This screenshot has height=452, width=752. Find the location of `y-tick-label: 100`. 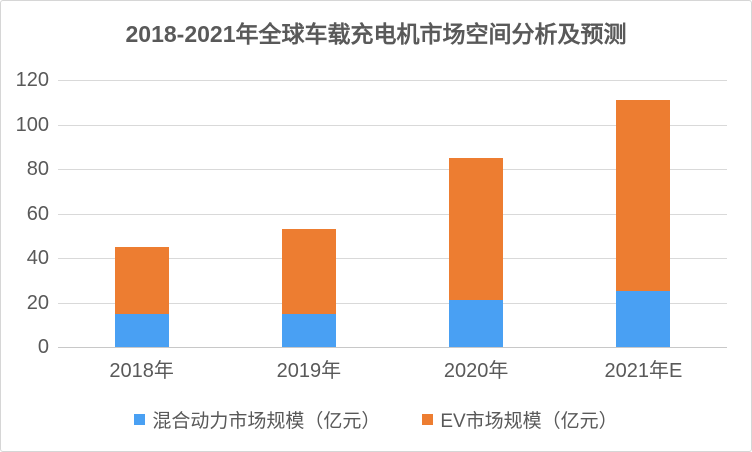

y-tick-label: 100 is located at coordinates (32, 124).